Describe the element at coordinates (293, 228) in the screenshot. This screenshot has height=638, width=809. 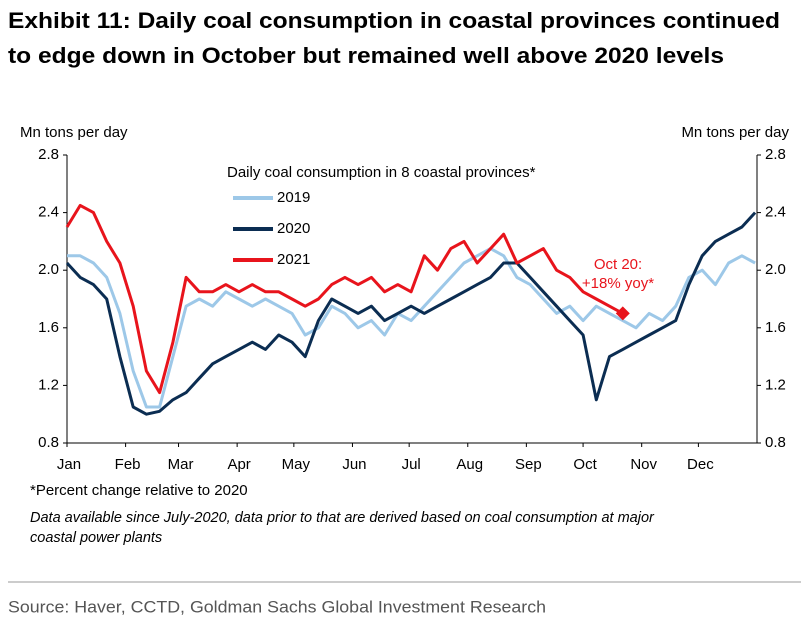
I see `legend-label: 2020` at that location.